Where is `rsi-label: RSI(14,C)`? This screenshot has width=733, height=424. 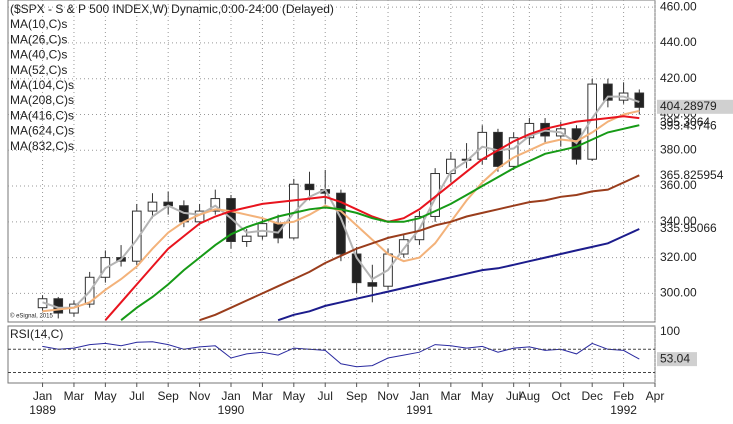
rsi-label: RSI(14,C) is located at coordinates (36, 334).